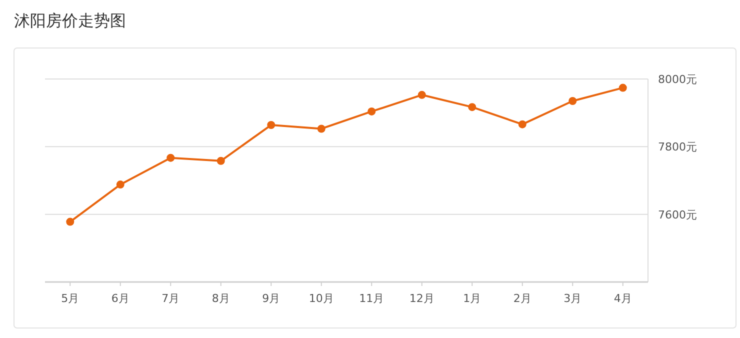  Describe the element at coordinates (623, 298) in the screenshot. I see `x-tick-label: 4月` at that location.